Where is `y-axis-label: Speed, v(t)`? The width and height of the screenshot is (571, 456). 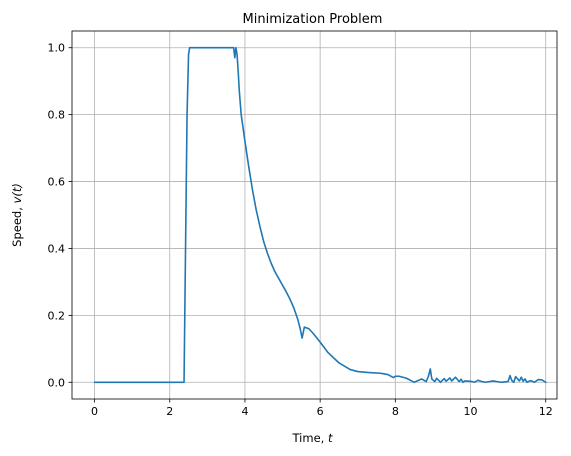
y-axis-label: Speed, v(t) is located at coordinates (17, 215).